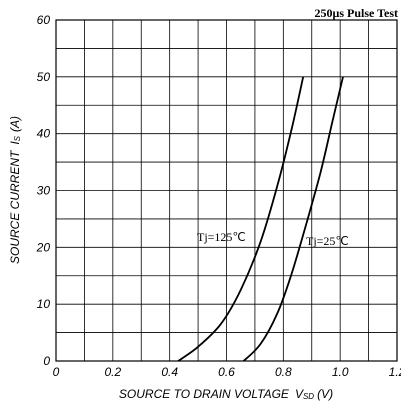 This screenshot has width=401, height=406. What do you see at coordinates (283, 372) in the screenshot?
I see `x-tick-label: 0.8` at bounding box center [283, 372].